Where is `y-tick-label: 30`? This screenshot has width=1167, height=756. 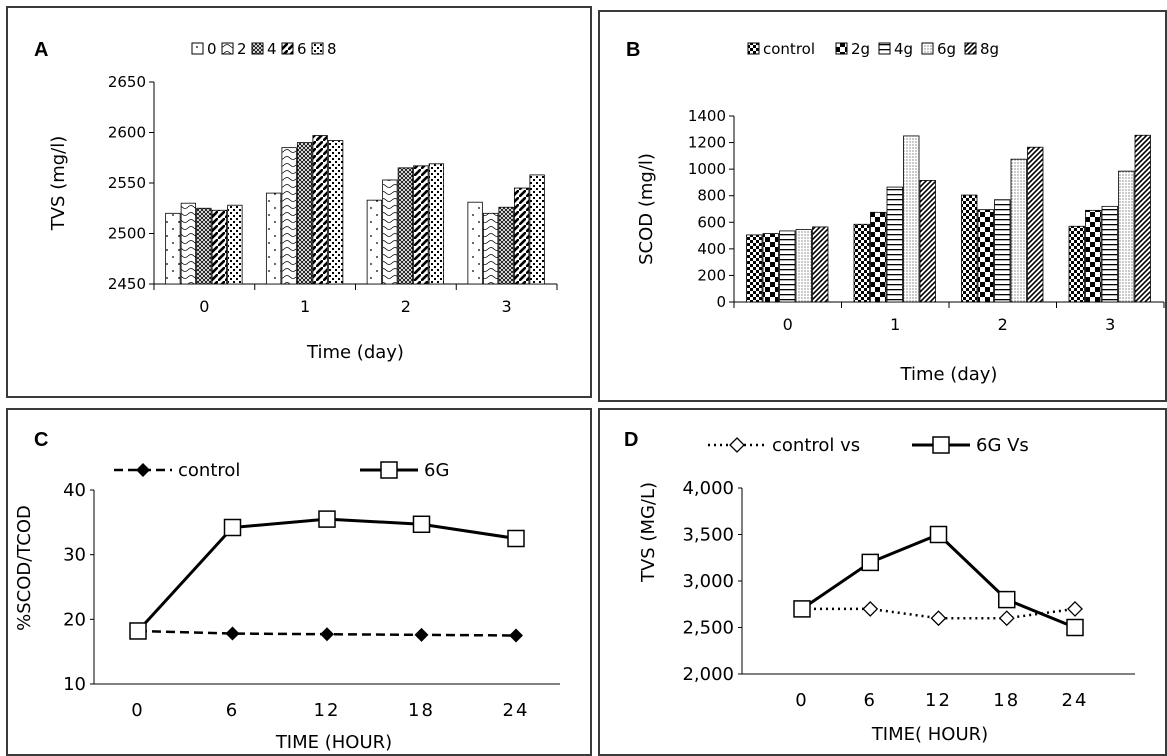 y-tick-label: 30 is located at coordinates (74, 555).